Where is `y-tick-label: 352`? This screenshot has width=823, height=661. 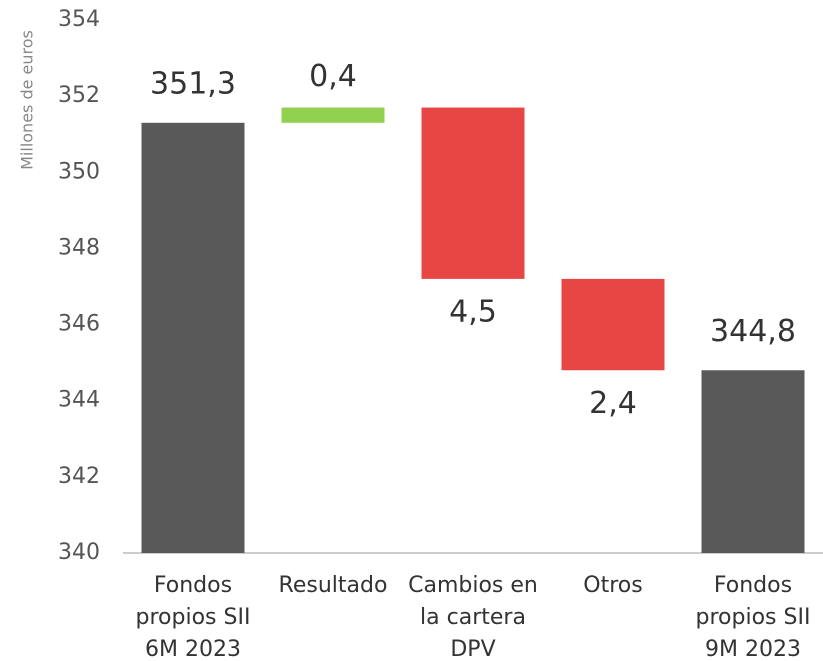 y-tick-label: 352 is located at coordinates (79, 95).